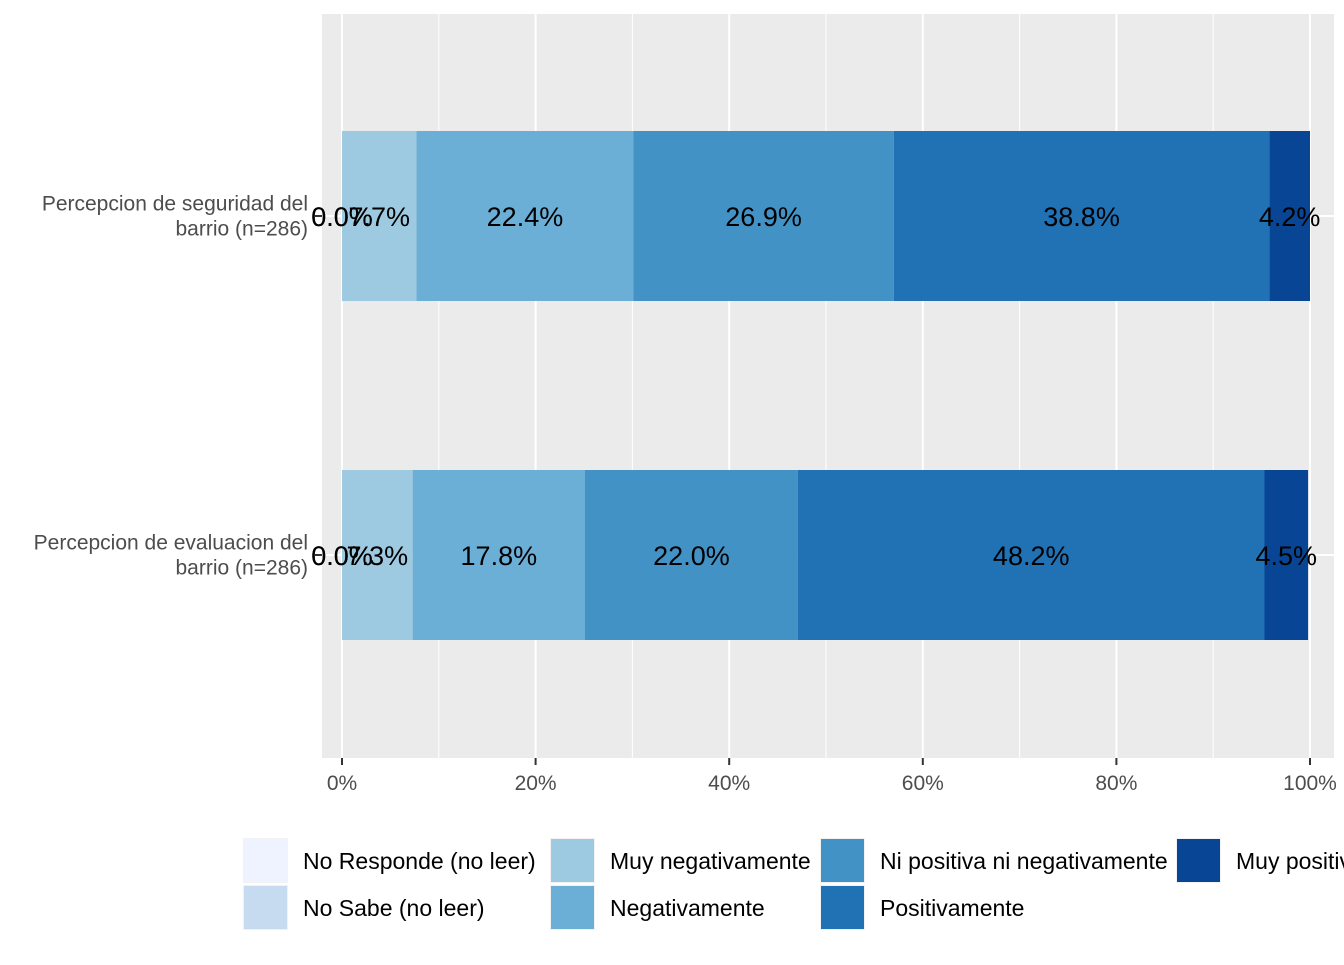 This screenshot has height=965, width=1344. What do you see at coordinates (1290, 861) in the screenshot?
I see `legend-label: Muy positivamente` at bounding box center [1290, 861].